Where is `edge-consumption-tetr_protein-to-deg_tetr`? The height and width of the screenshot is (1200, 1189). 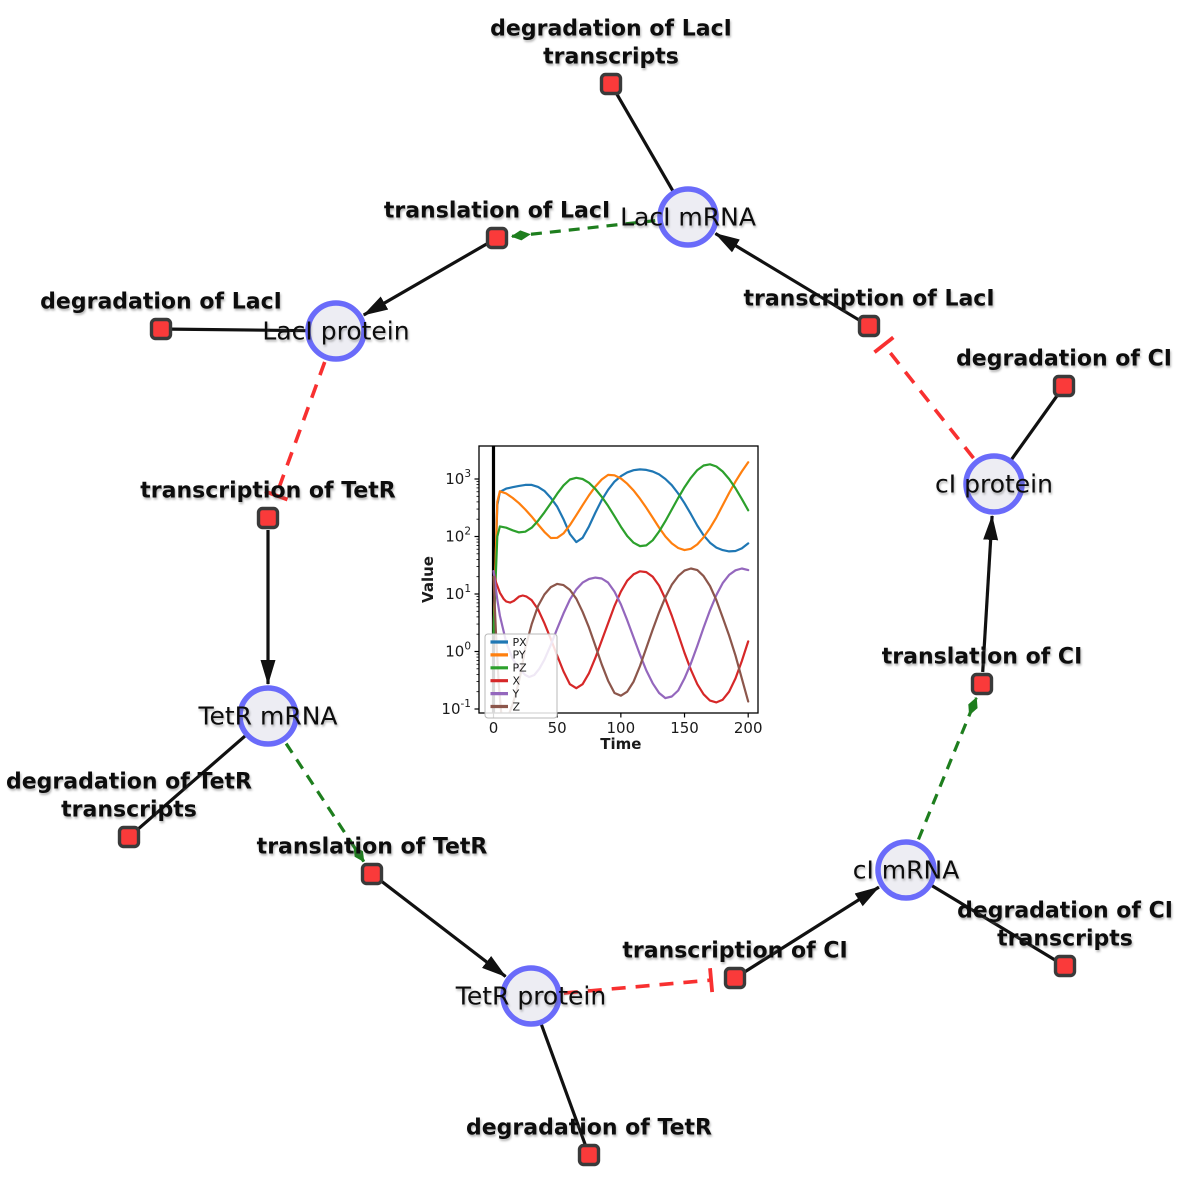
edge-consumption-tetr_protein-to-deg_tetr is located at coordinates (563, 1084).